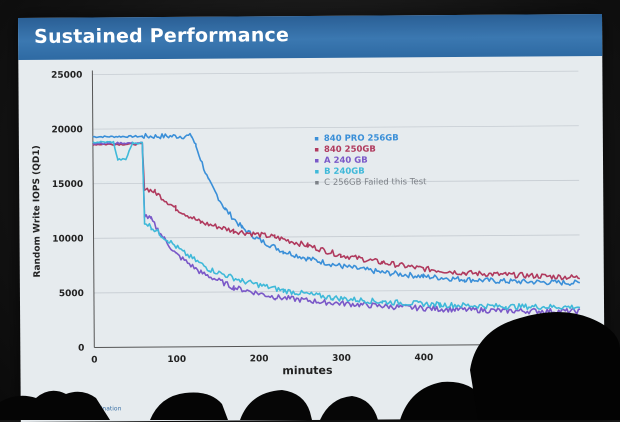  I want to click on y-axis-line, so click(93, 209).